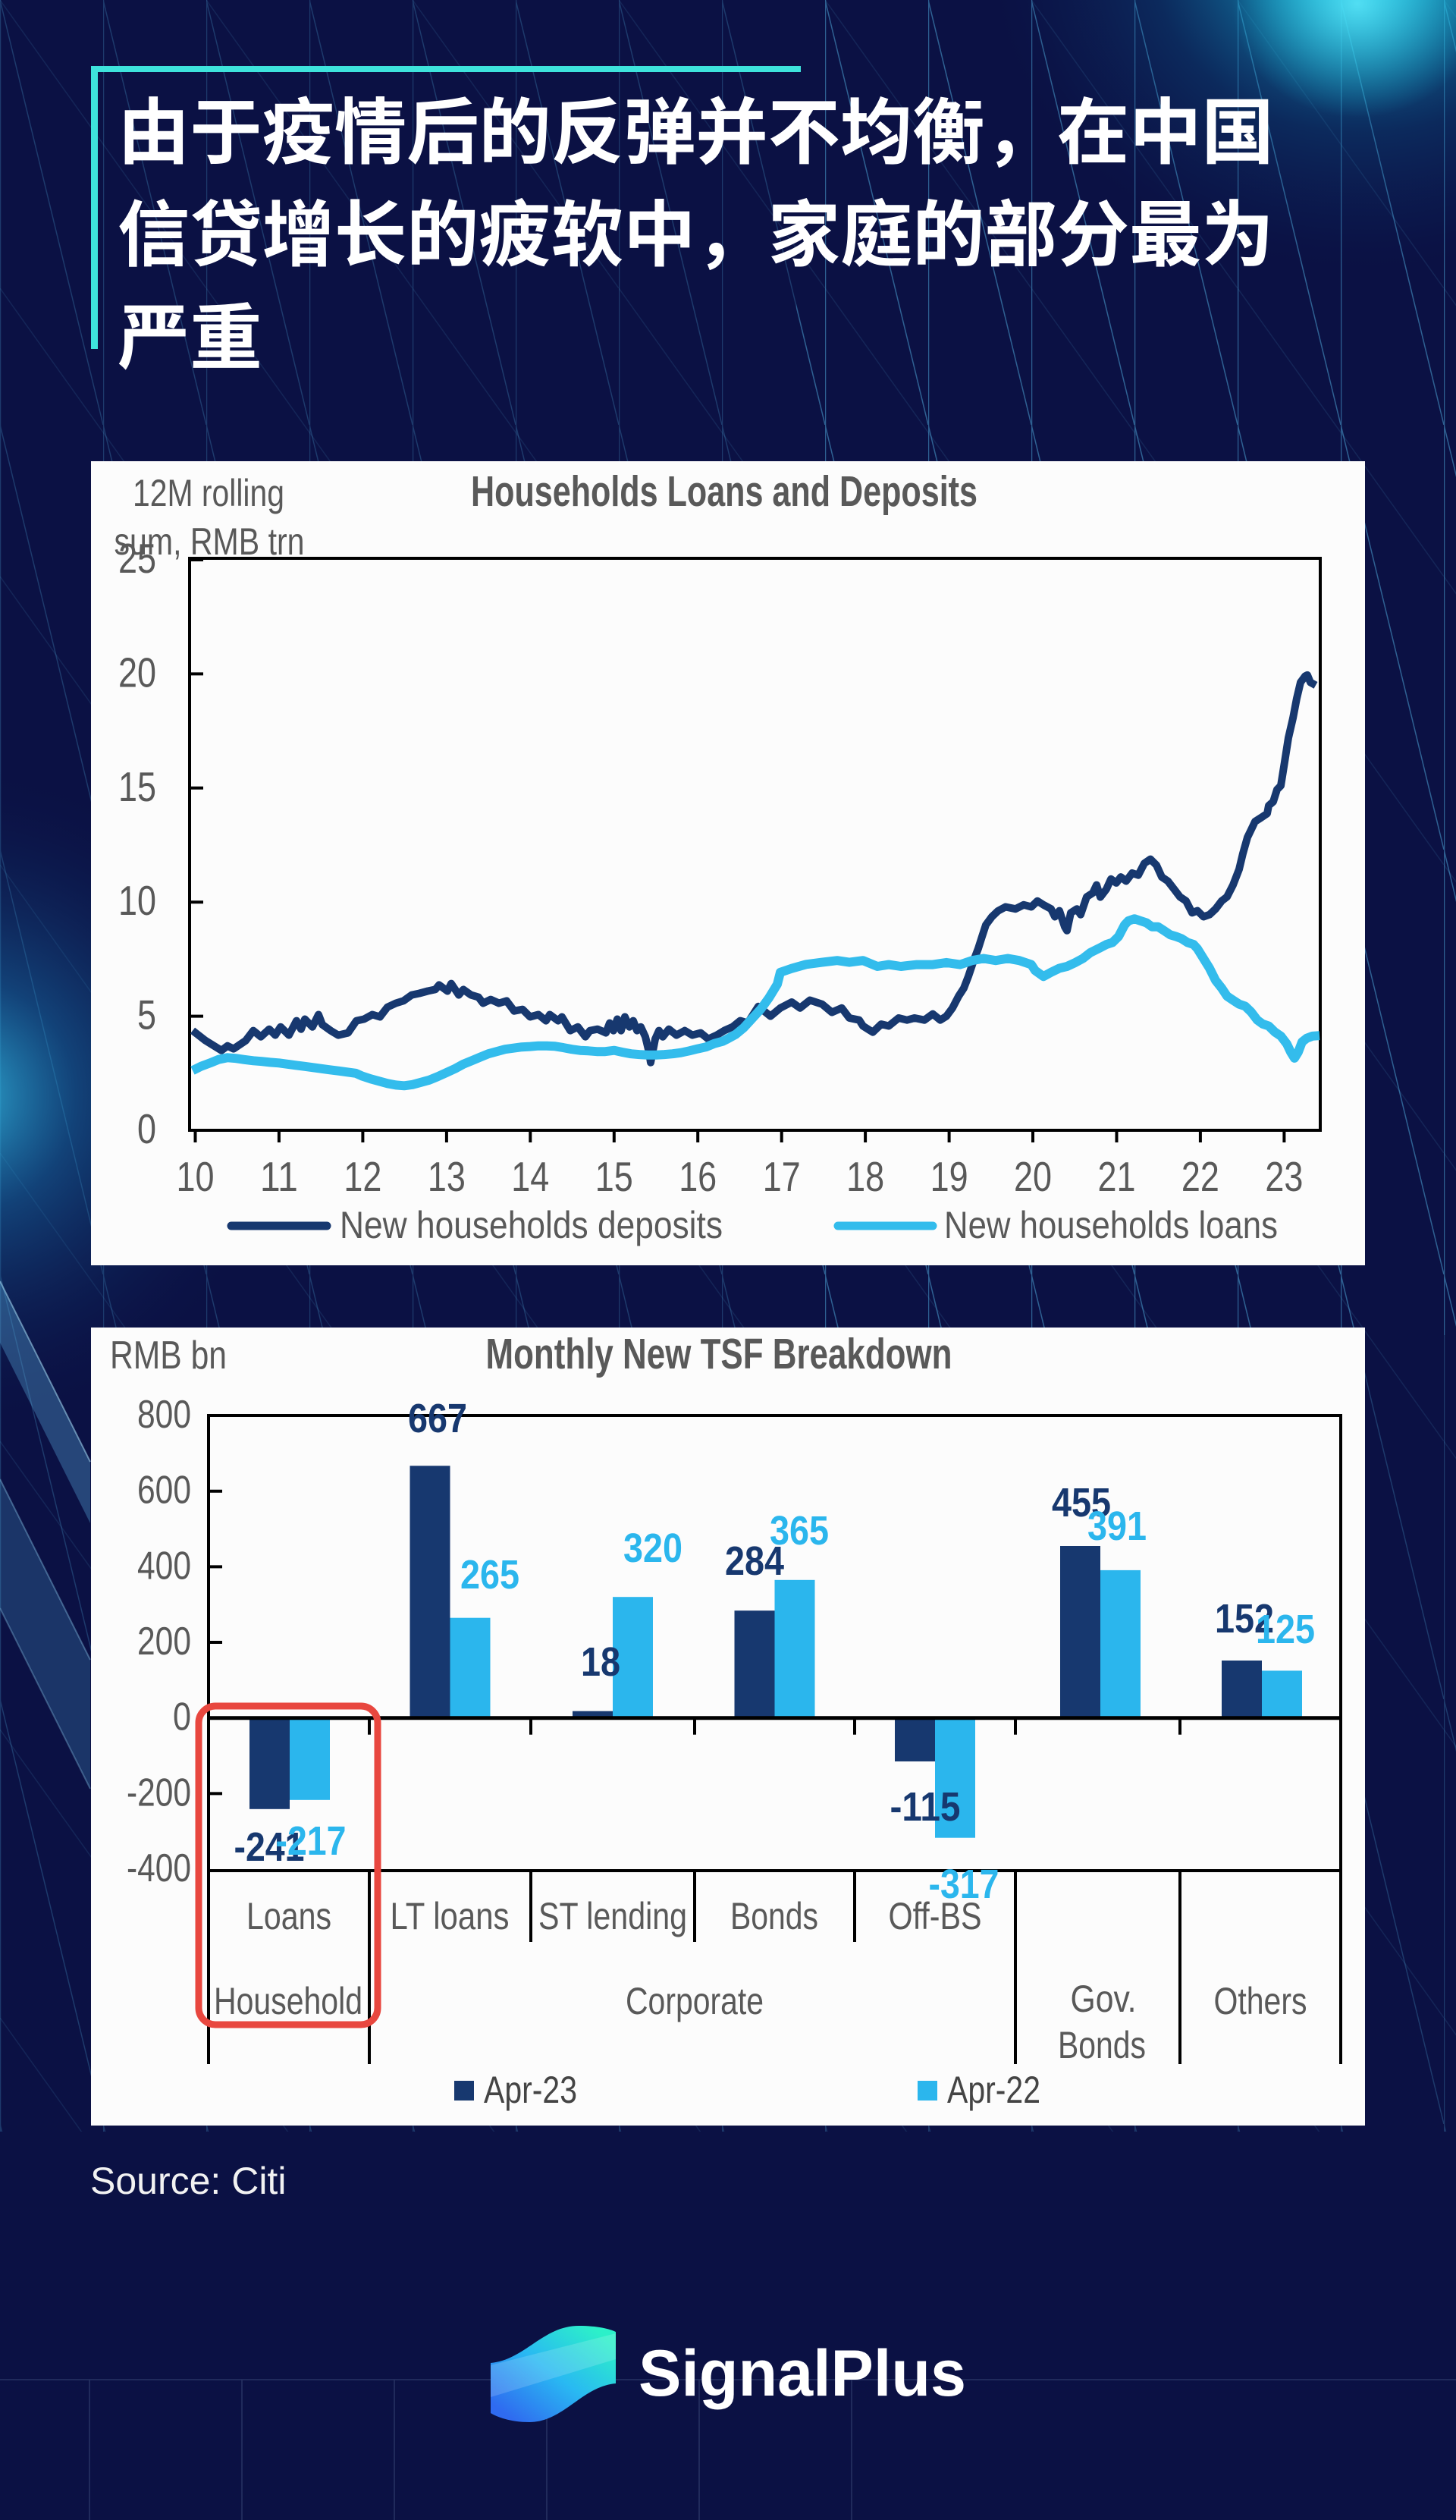  I want to click on svg-text: Loans, so click(288, 1916).